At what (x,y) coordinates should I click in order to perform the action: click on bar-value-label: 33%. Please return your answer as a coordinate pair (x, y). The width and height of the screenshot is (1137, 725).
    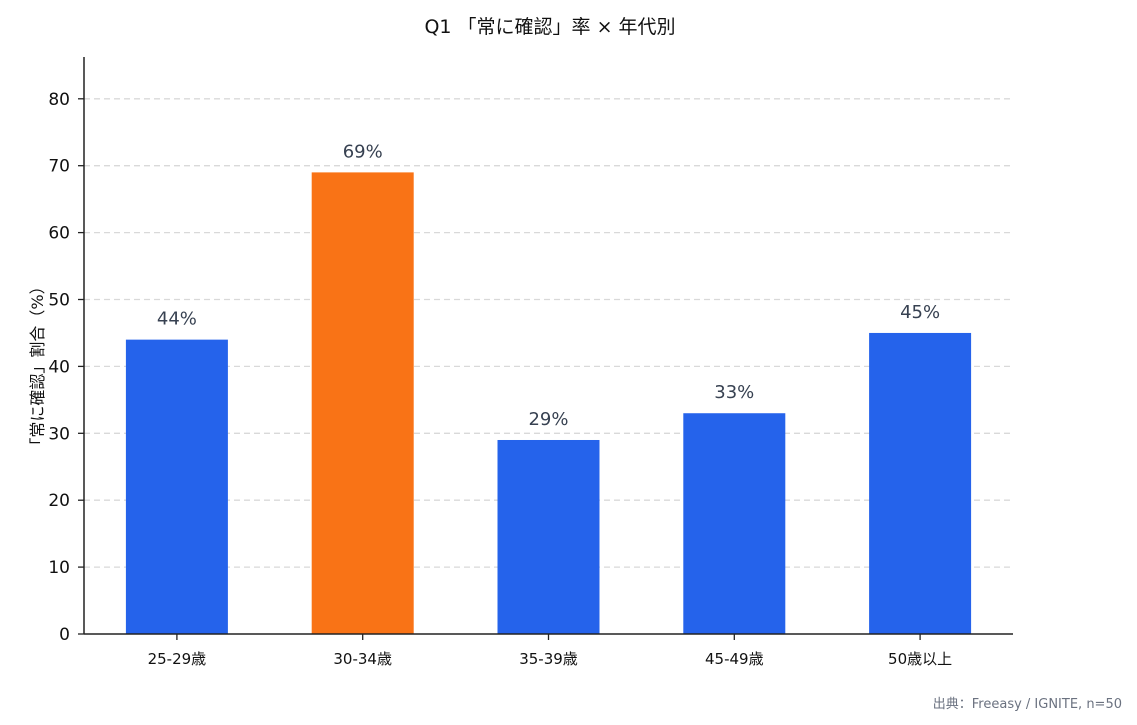
    Looking at the image, I should click on (734, 392).